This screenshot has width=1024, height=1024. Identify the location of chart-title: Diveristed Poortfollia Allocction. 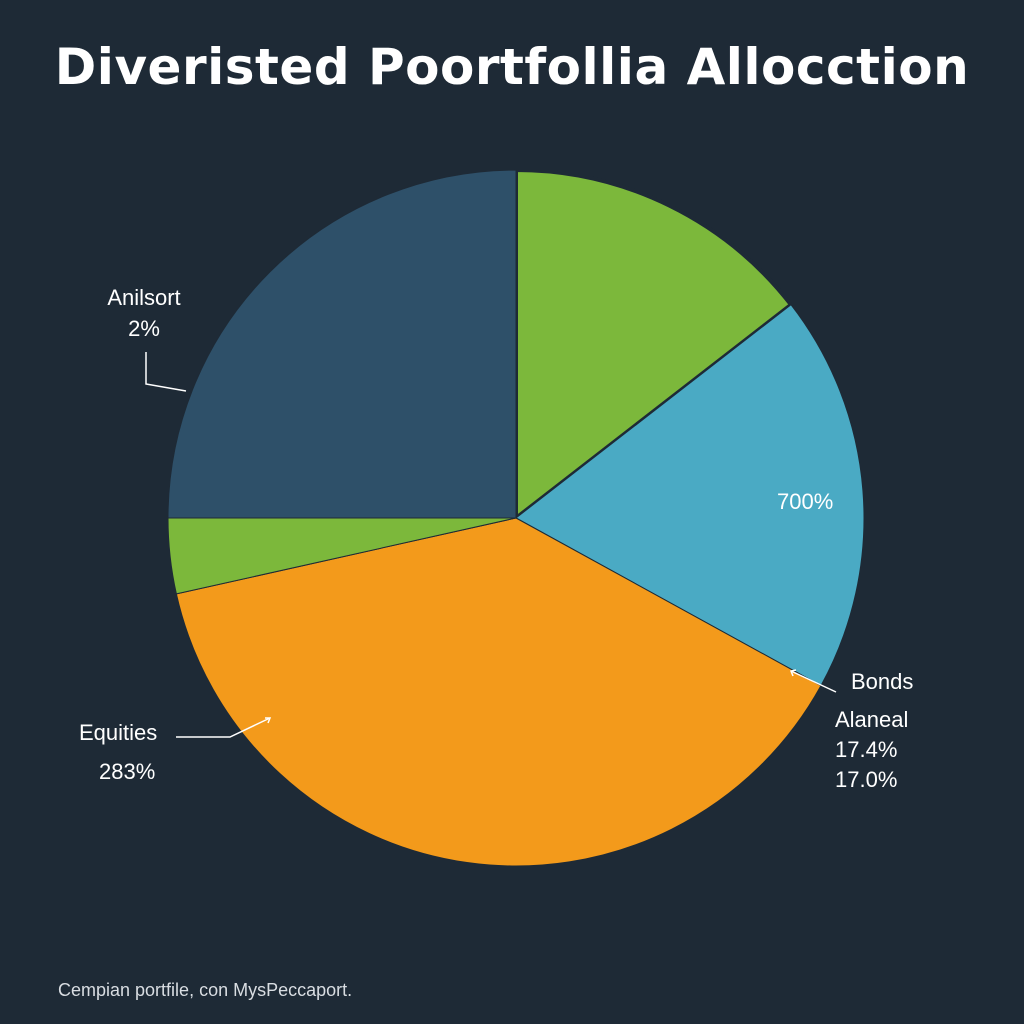
(512, 67).